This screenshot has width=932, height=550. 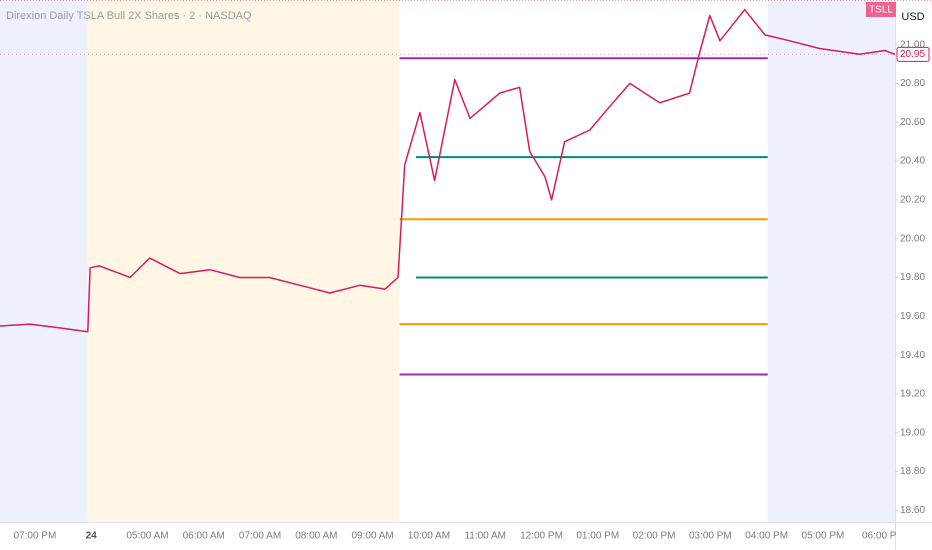 What do you see at coordinates (912, 238) in the screenshot?
I see `y-tick-label: 20.00` at bounding box center [912, 238].